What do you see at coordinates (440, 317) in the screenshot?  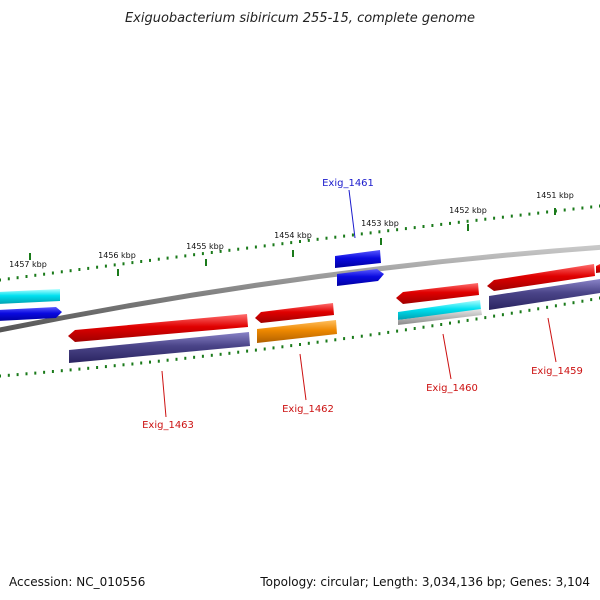 I see `ring-exig-1460-grey` at bounding box center [440, 317].